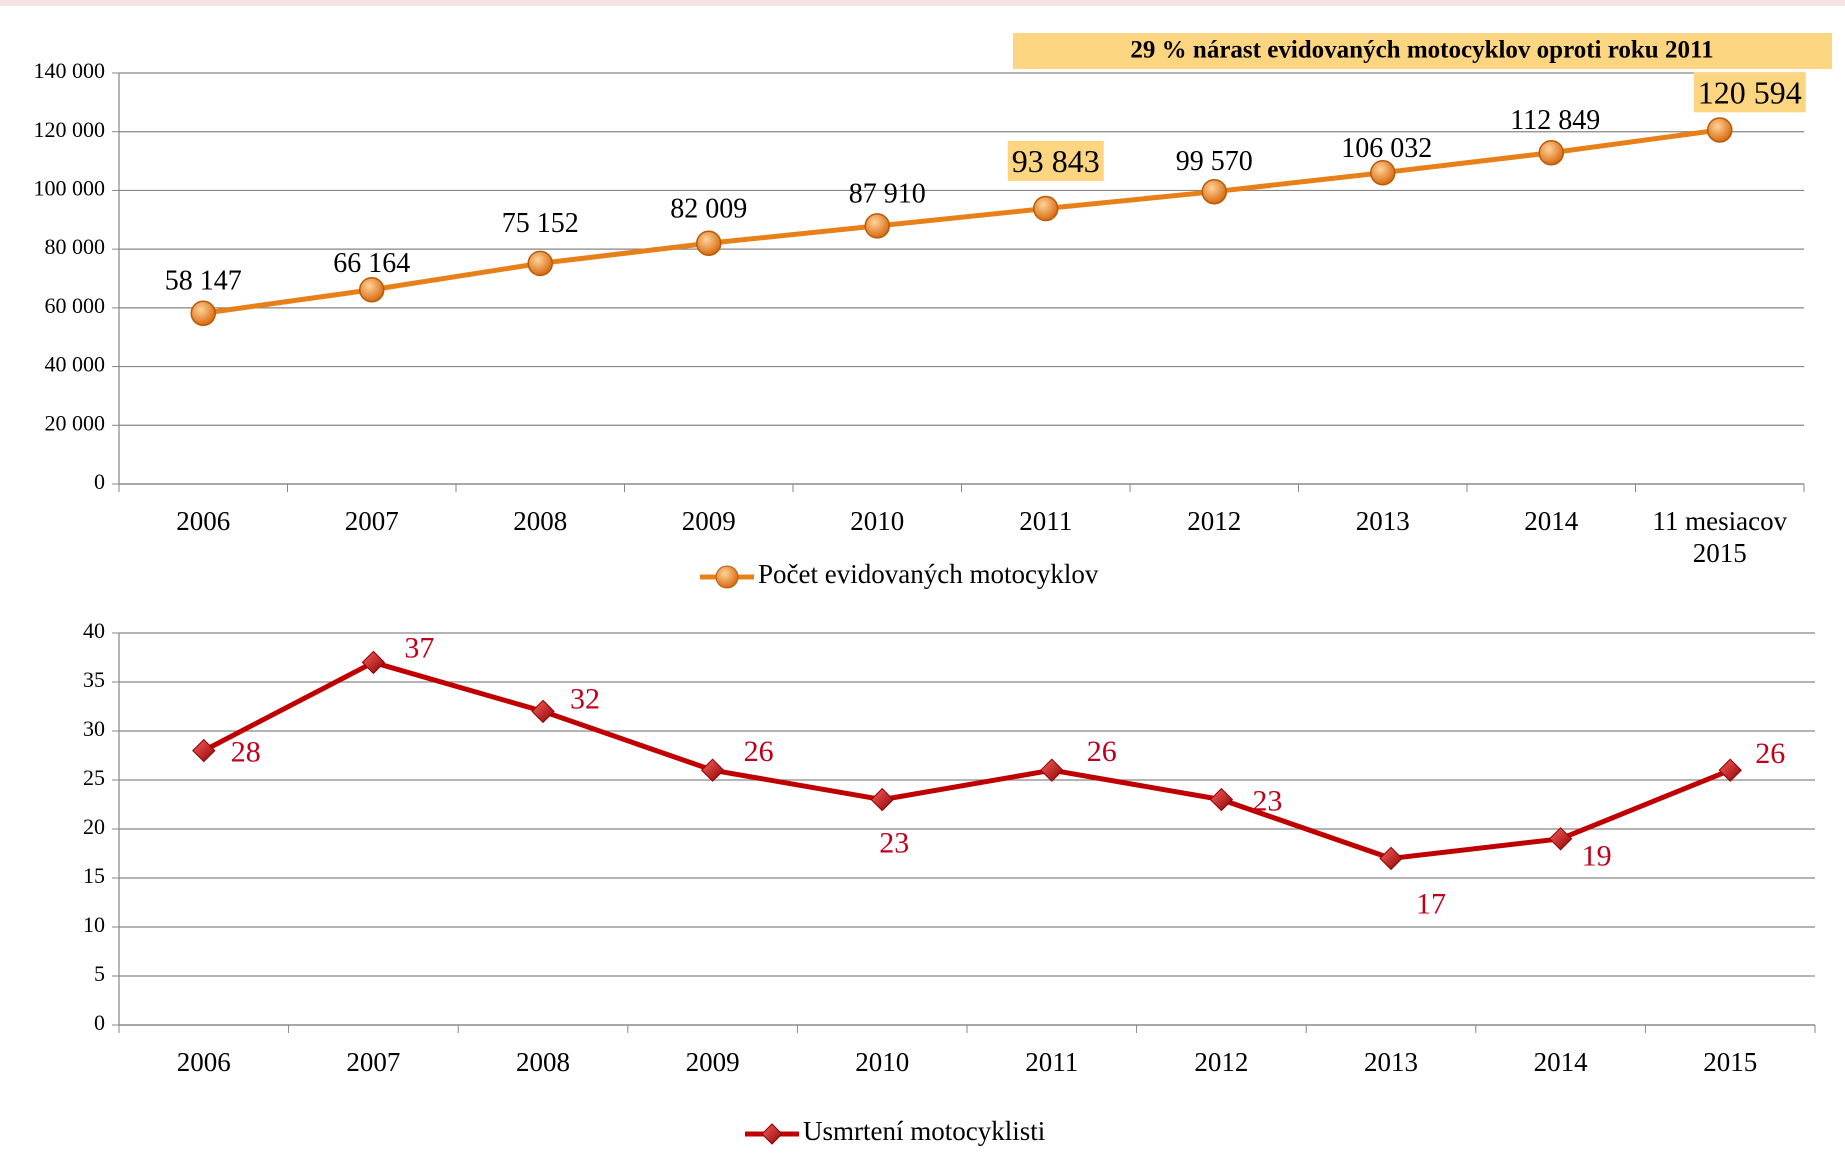 This screenshot has width=1845, height=1153. What do you see at coordinates (887, 193) in the screenshot?
I see `data-label: 87 910` at bounding box center [887, 193].